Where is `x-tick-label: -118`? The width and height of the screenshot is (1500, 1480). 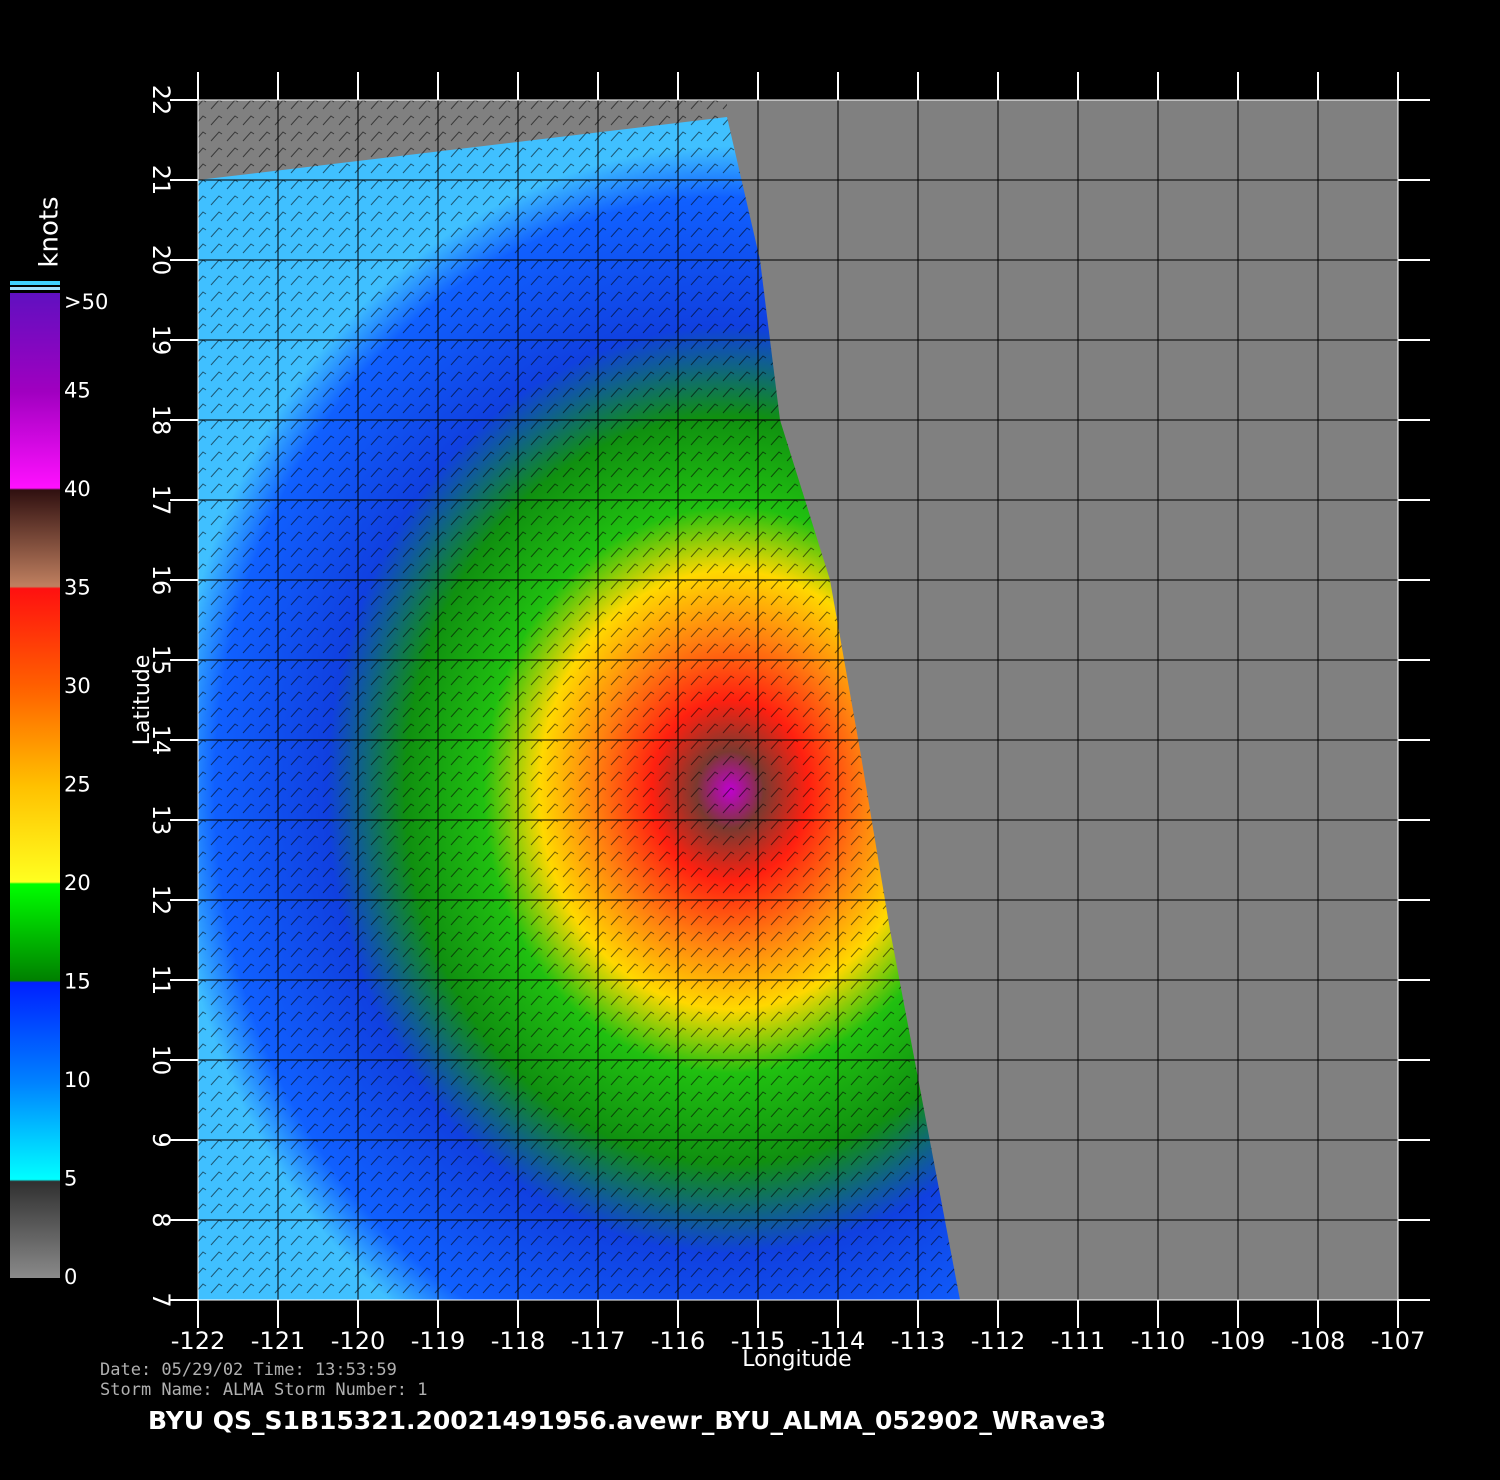 x-tick-label: -118 is located at coordinates (518, 1341).